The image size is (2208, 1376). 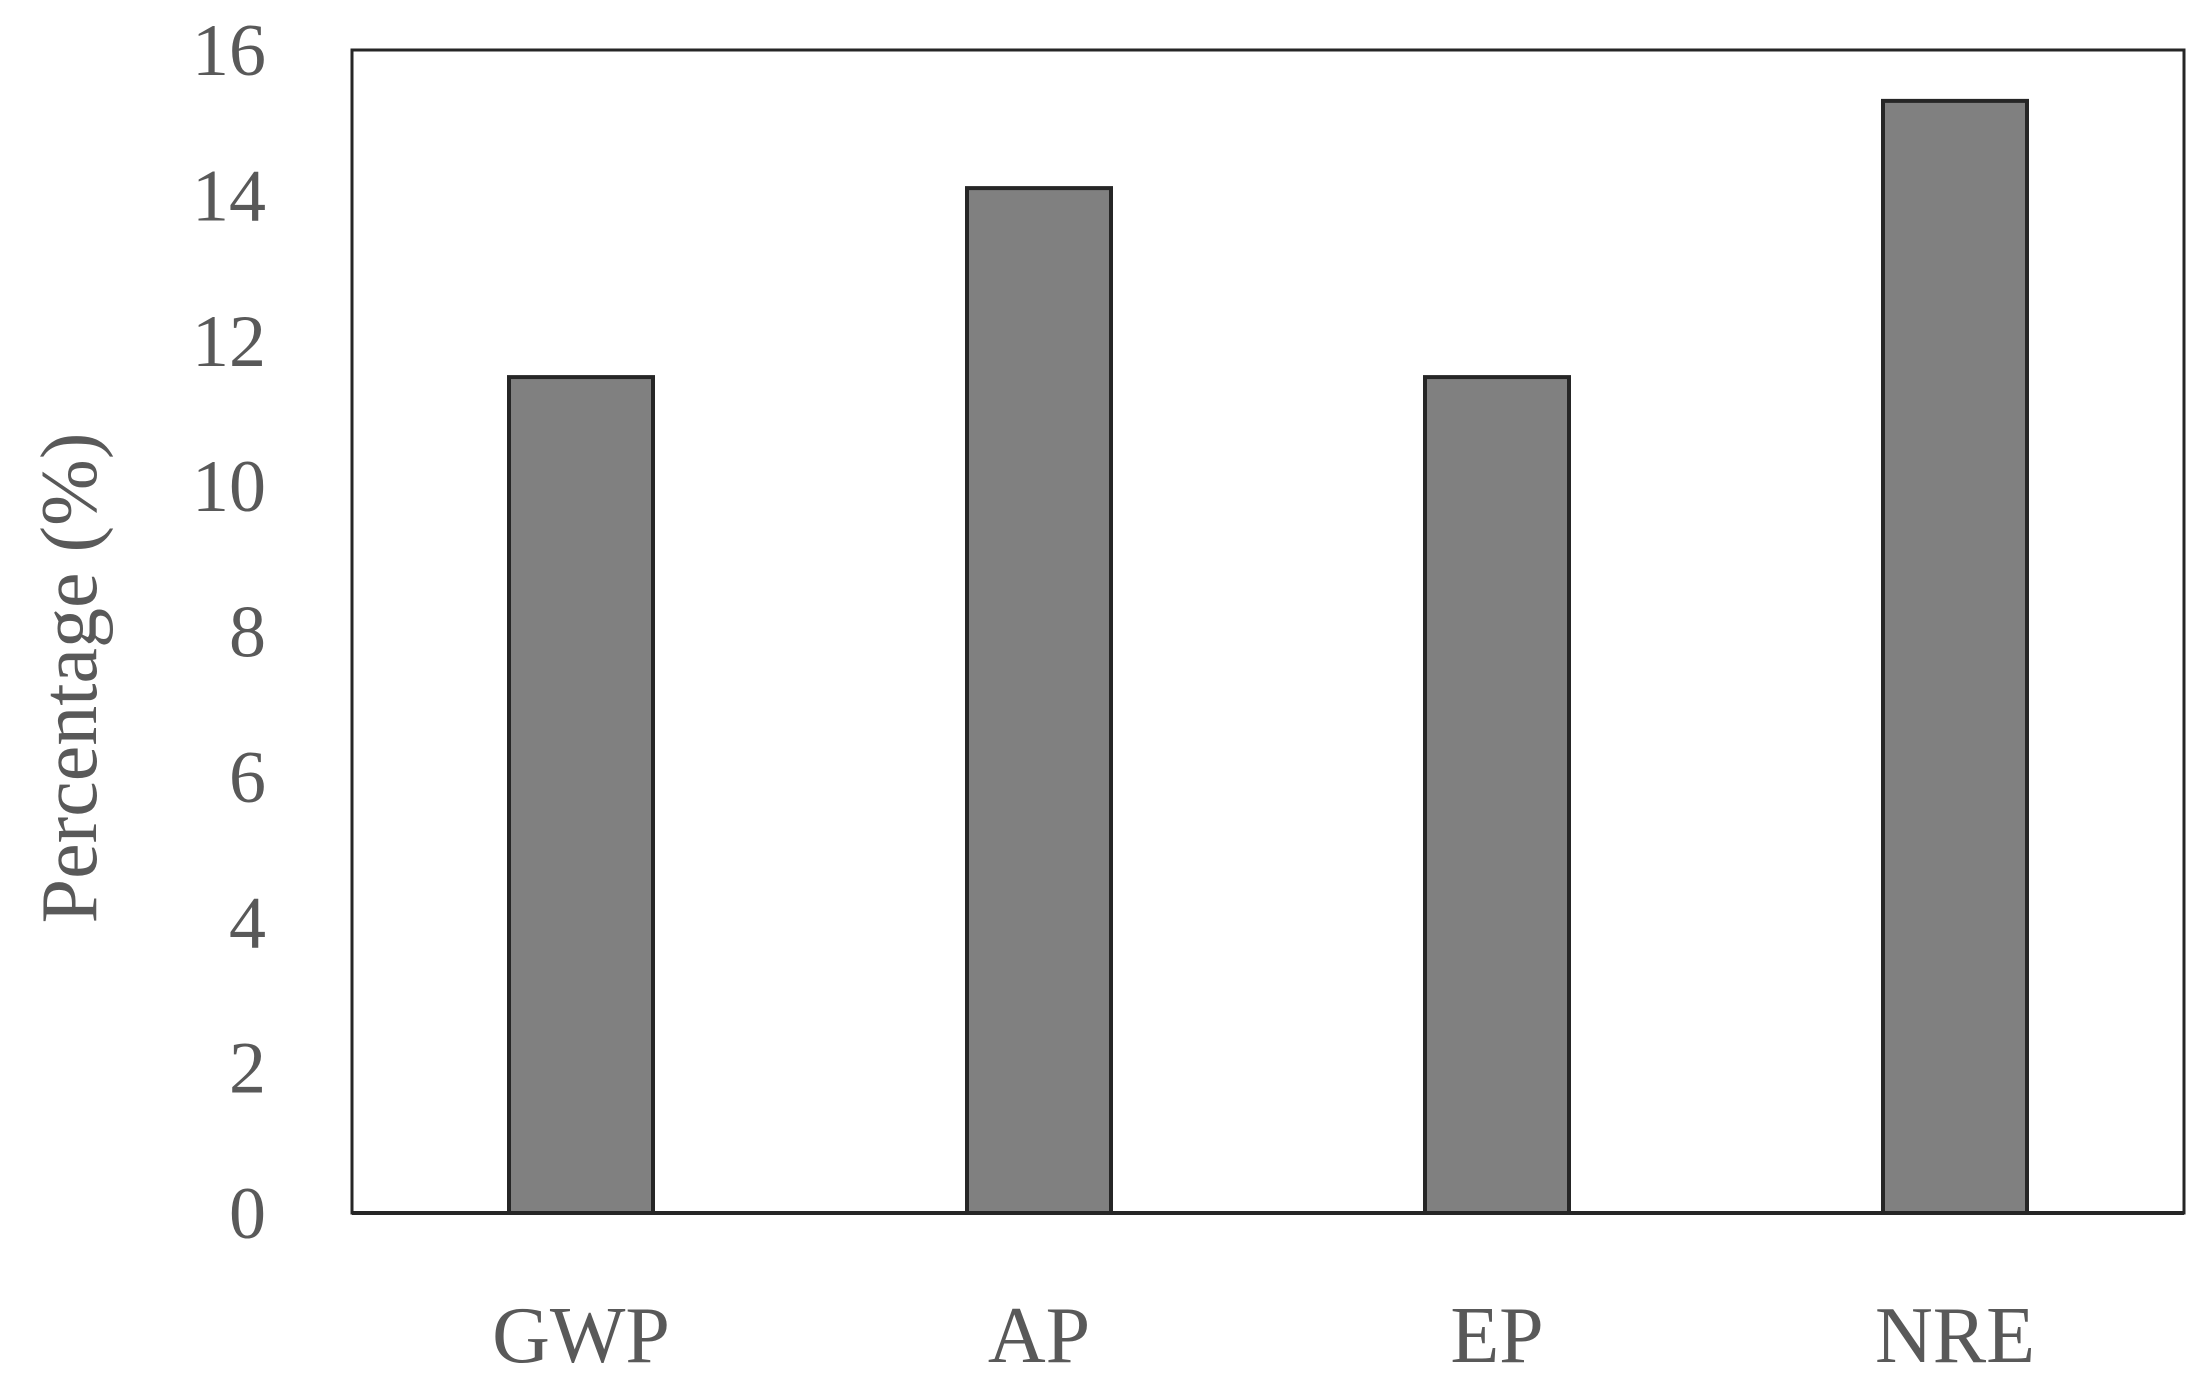 What do you see at coordinates (1263, 1334) in the screenshot?
I see `x-category-labels: GWP AP EP NRE` at bounding box center [1263, 1334].